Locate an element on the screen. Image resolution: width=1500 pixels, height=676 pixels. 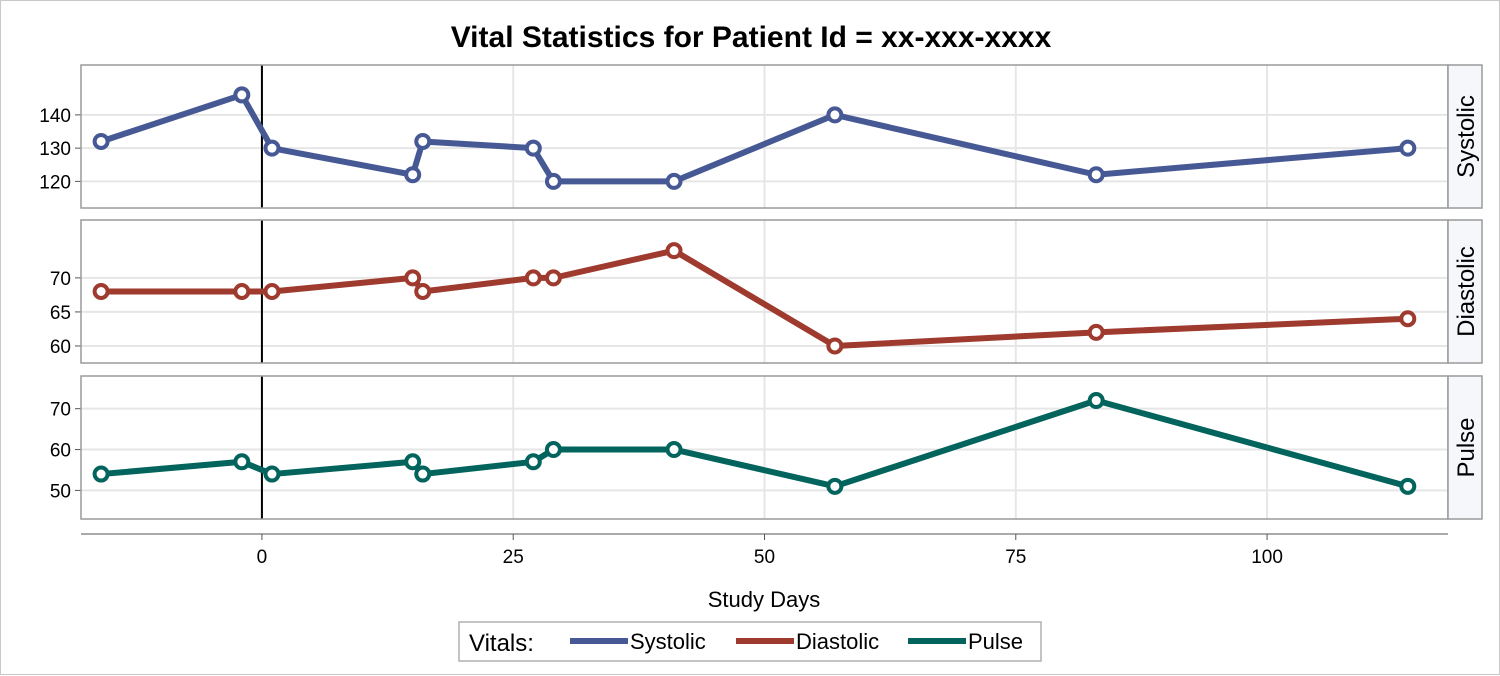
strip-label-diastolic: Diastolic is located at coordinates (1466, 291).